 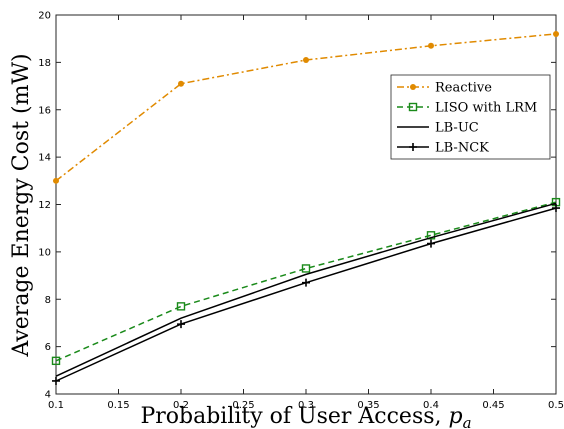 What do you see at coordinates (556, 405) in the screenshot?
I see `x-tick-label: 0.5` at bounding box center [556, 405].